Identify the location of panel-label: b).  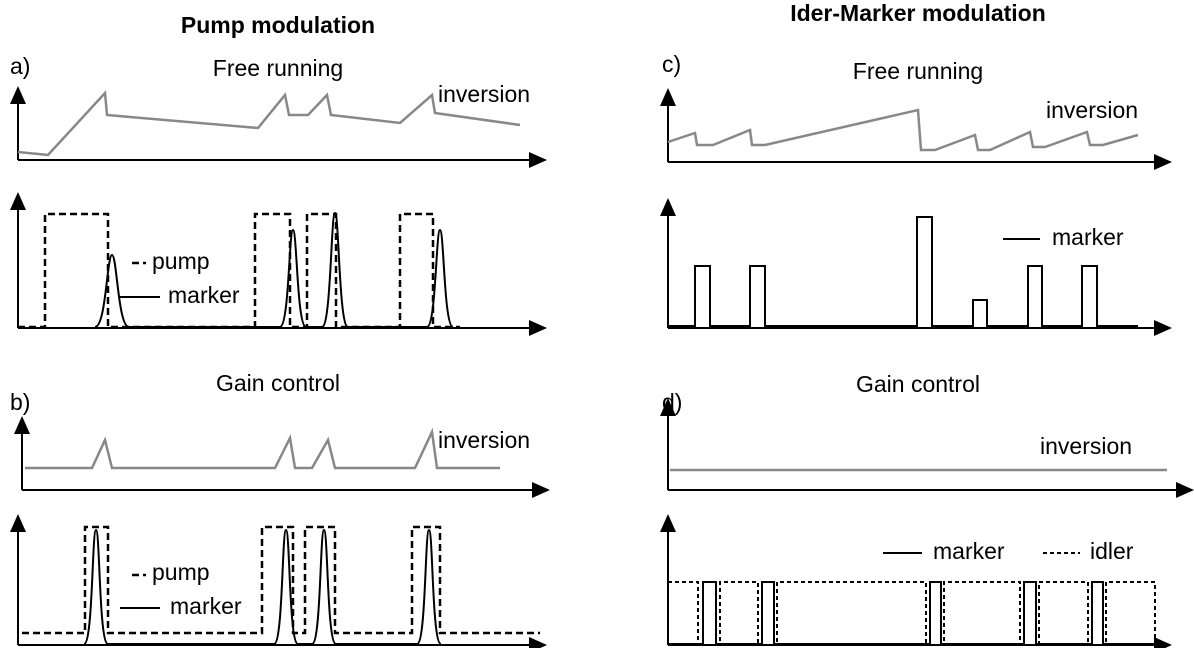
(20, 402).